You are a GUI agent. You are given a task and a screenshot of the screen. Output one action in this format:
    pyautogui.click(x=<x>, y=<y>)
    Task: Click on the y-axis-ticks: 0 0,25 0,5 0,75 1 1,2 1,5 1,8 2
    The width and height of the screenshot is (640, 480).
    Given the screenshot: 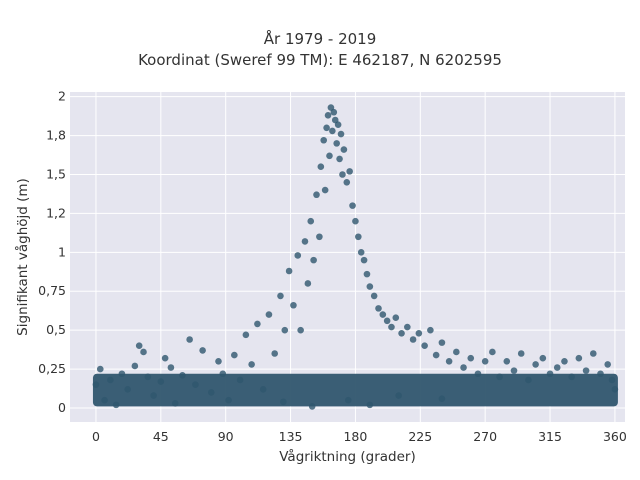 What is the action you would take?
    pyautogui.click(x=52, y=252)
    